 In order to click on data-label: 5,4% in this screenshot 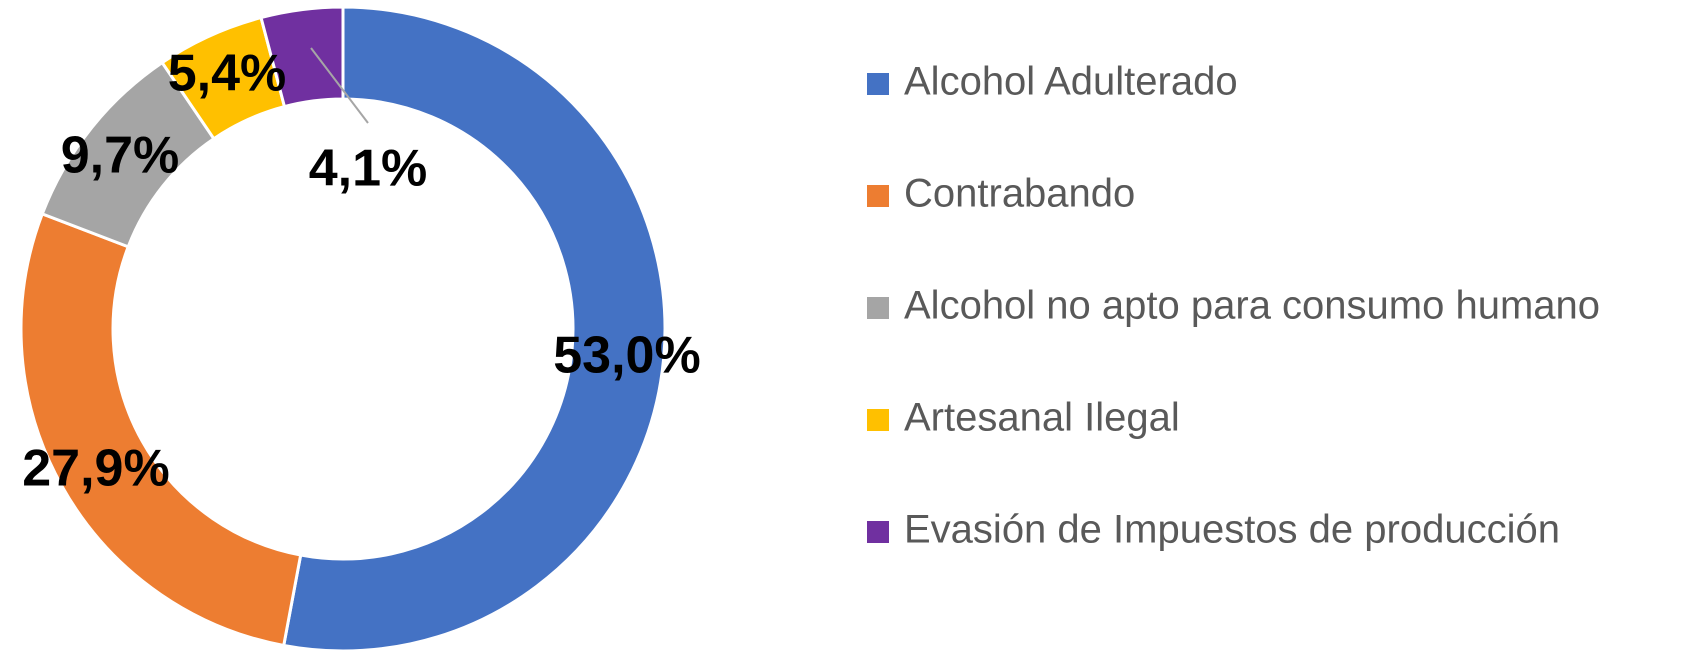, I will do `click(227, 74)`.